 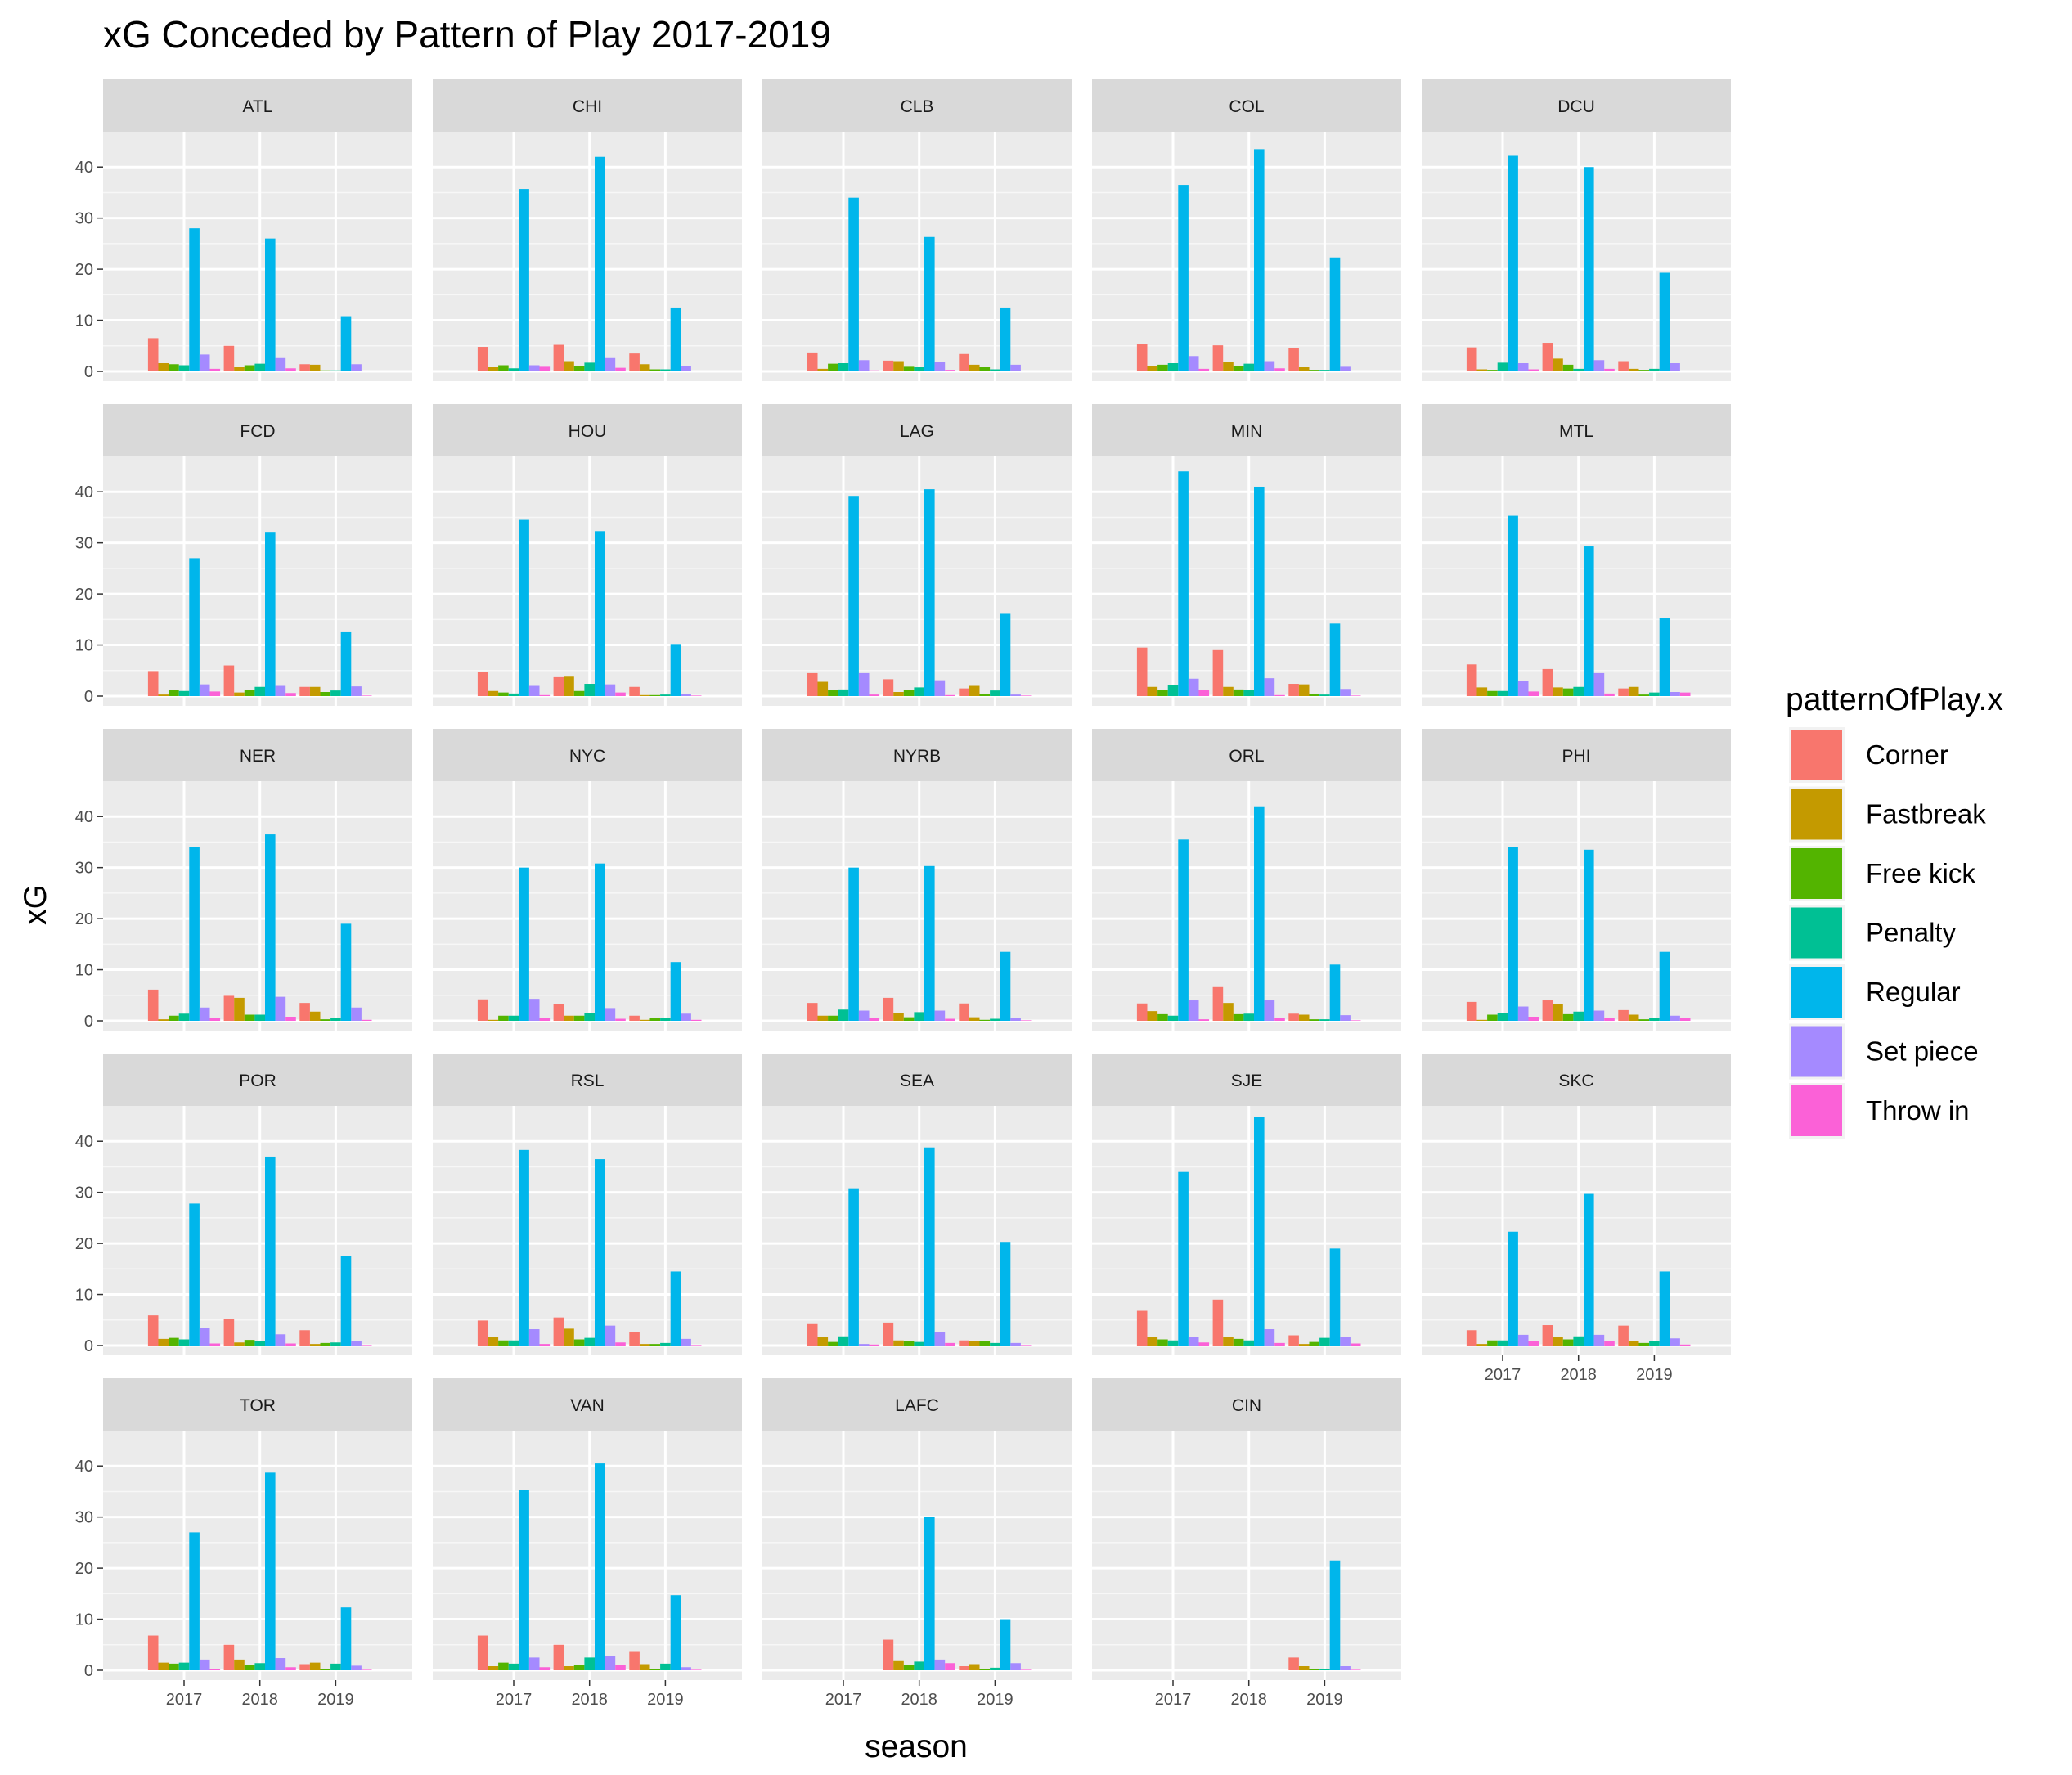 What do you see at coordinates (1589, 1269) in the screenshot?
I see `bar-skc-2018-regular` at bounding box center [1589, 1269].